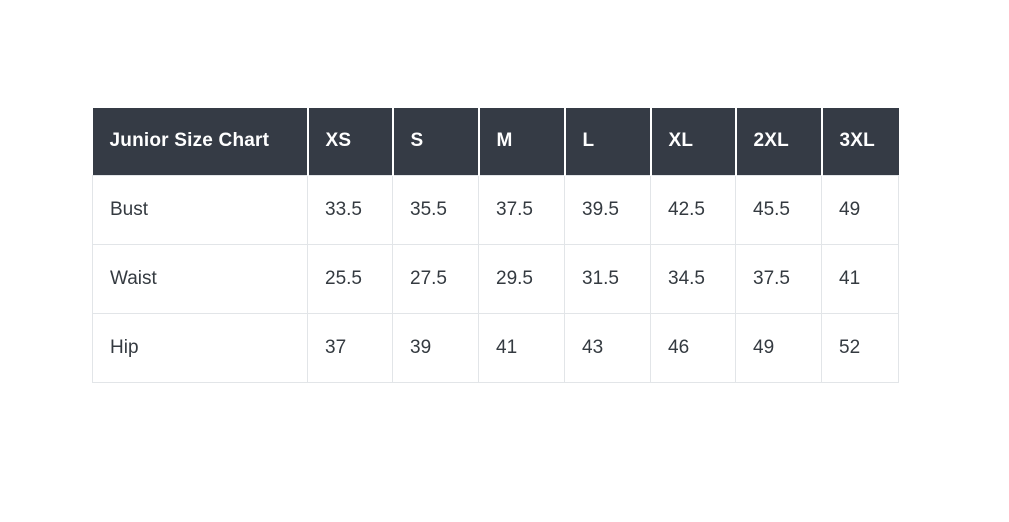  Describe the element at coordinates (200, 278) in the screenshot. I see `row-label-waist: Waist` at that location.